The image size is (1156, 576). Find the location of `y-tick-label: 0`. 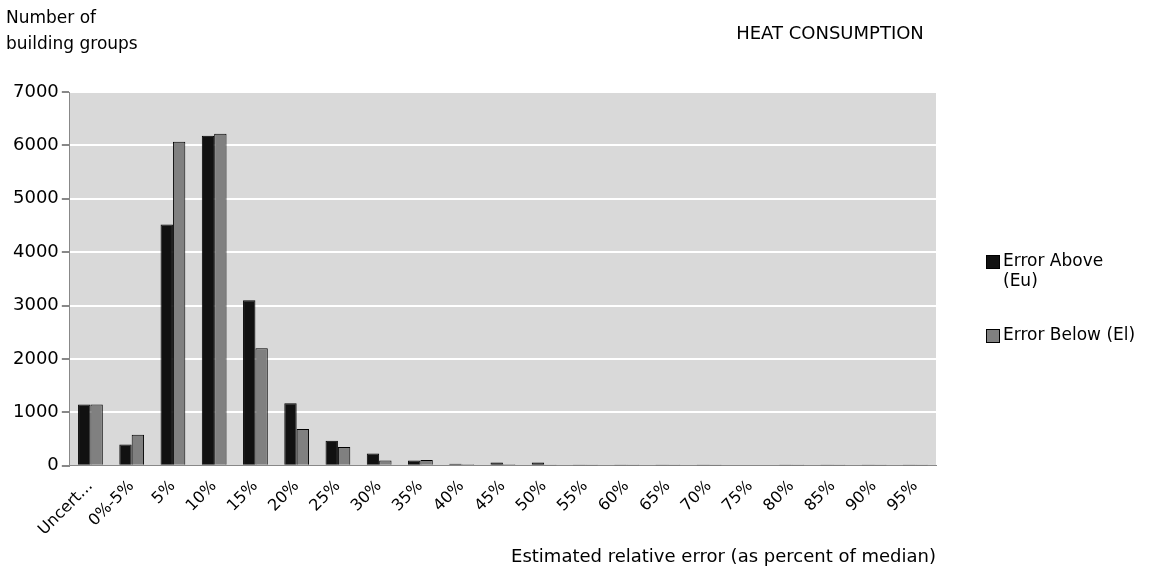

y-tick-label: 0 is located at coordinates (53, 464).